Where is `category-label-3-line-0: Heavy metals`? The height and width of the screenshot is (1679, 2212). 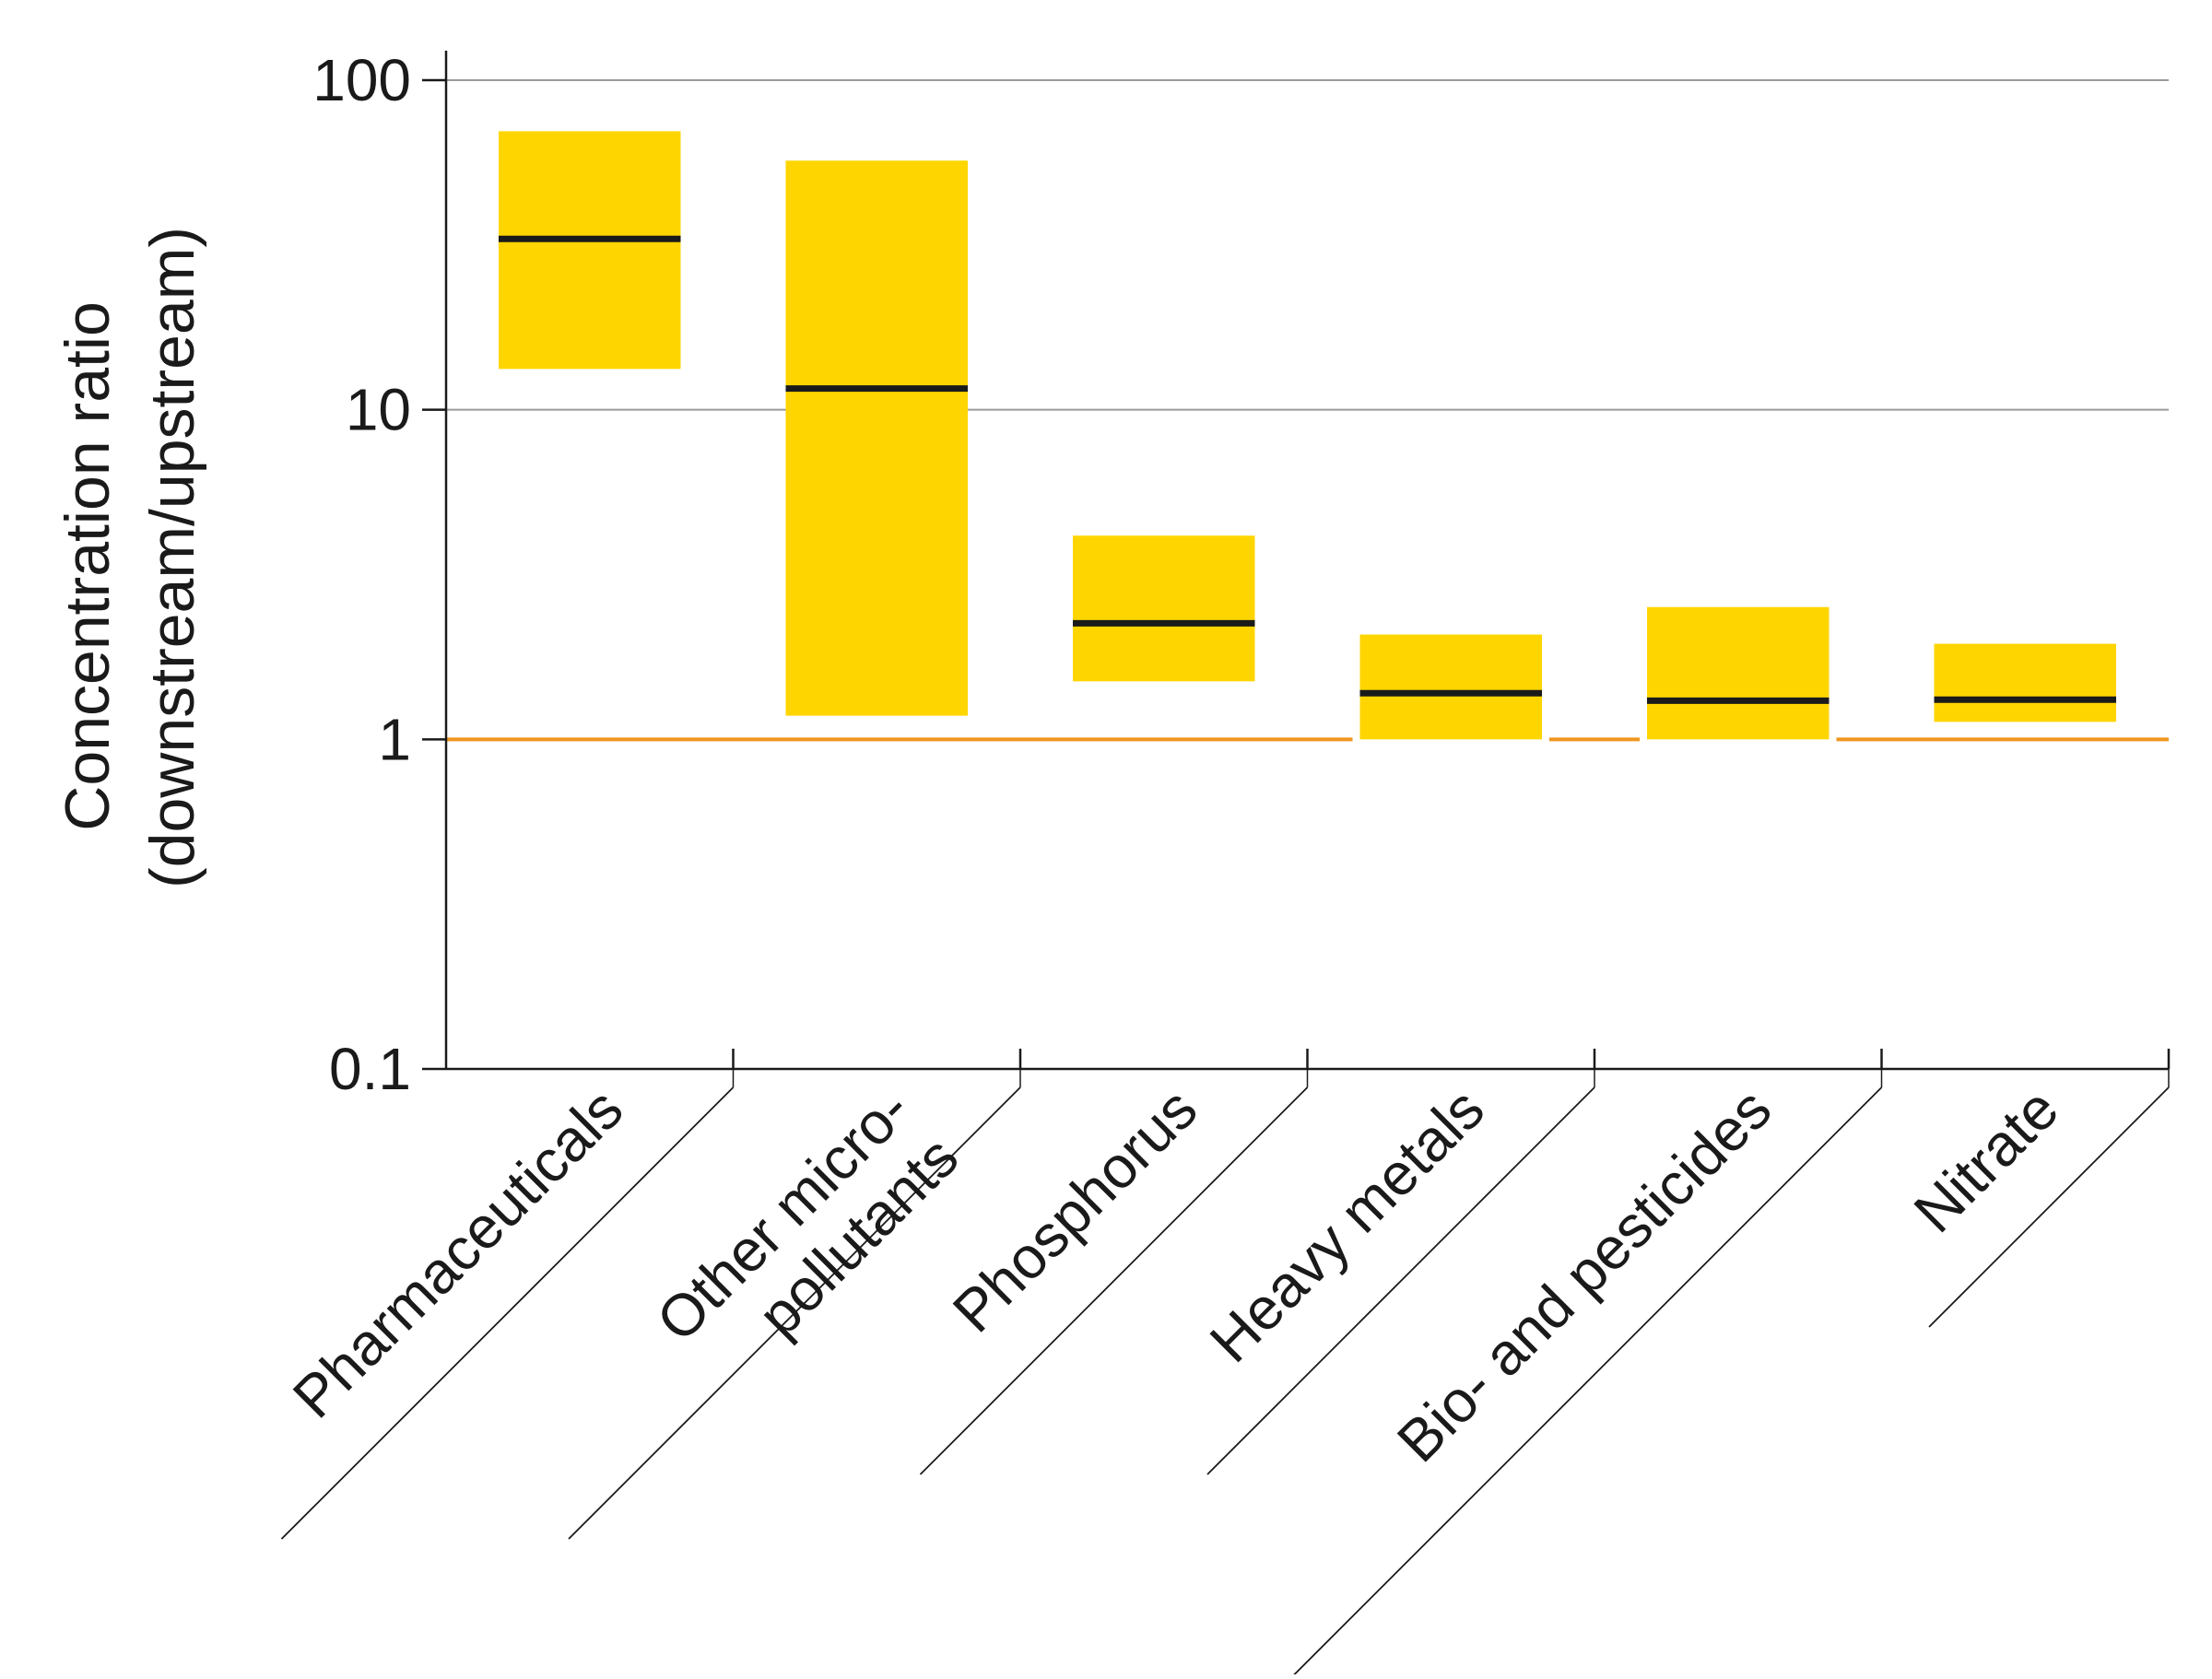 category-label-3-line-0: Heavy metals is located at coordinates (1347, 1225).